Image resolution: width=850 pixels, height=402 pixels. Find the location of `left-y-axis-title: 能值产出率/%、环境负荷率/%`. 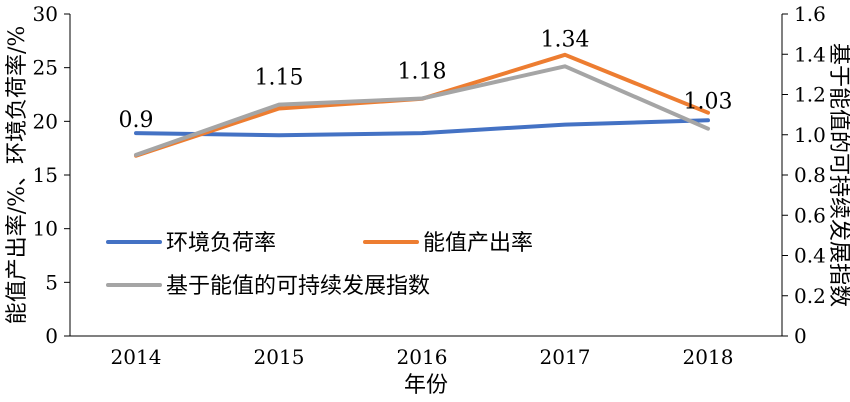

left-y-axis-title: 能值产出率/%、环境负荷率/% is located at coordinates (17, 175).